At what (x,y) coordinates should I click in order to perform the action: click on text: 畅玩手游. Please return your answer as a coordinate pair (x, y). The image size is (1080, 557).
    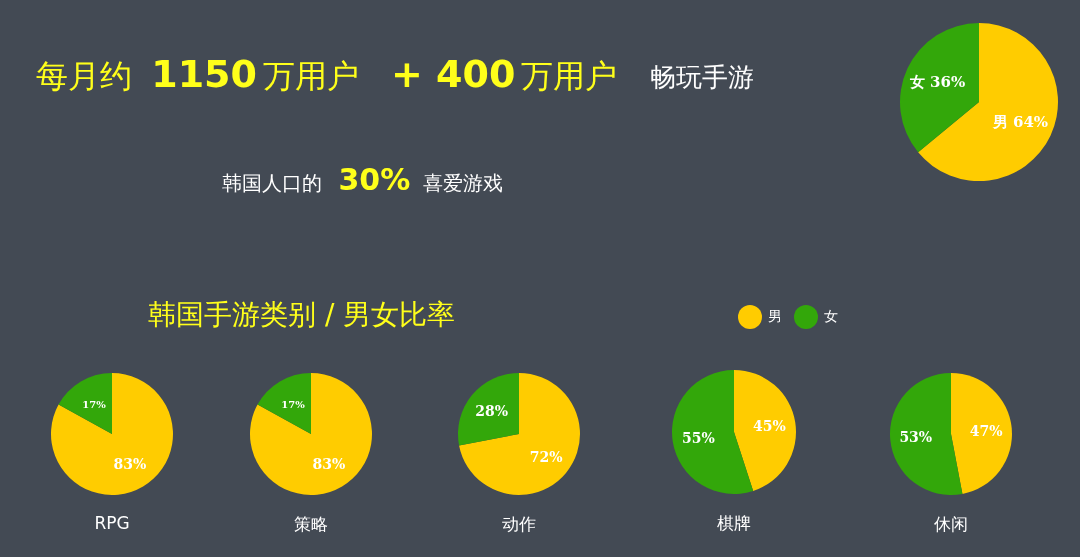
    Looking at the image, I should click on (702, 77).